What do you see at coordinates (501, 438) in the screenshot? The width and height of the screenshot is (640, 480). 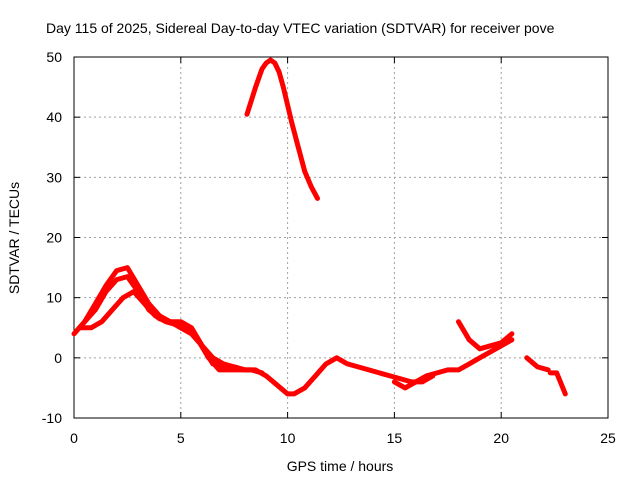 I see `x-tick-label: 20` at bounding box center [501, 438].